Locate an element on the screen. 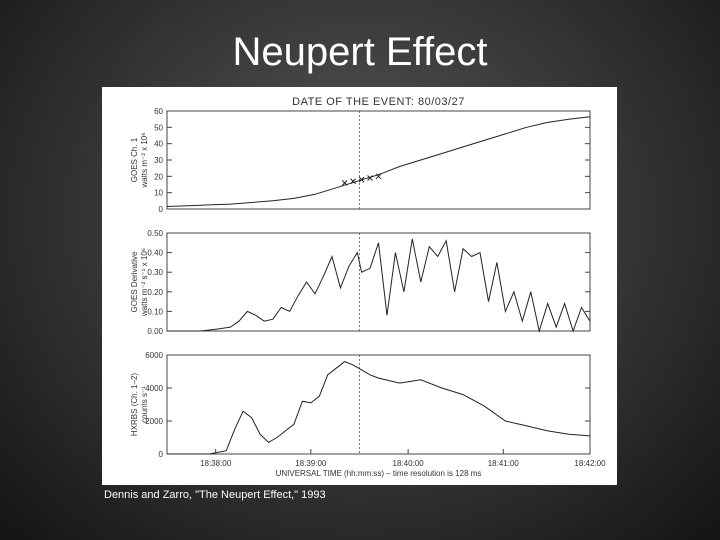  panel-2-ytick-label: 0.40 is located at coordinates (155, 253).